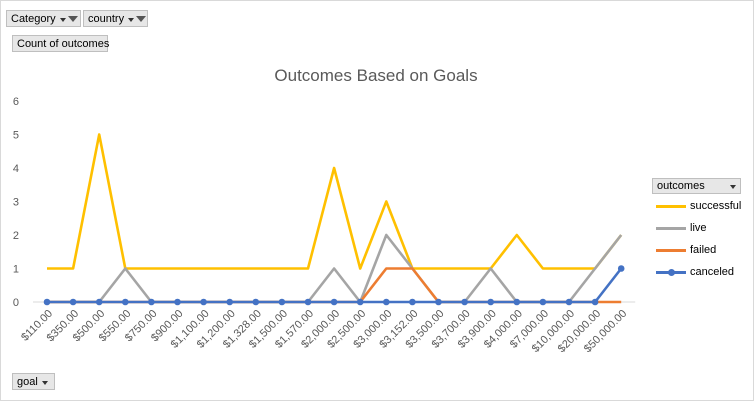  What do you see at coordinates (106, 18) in the screenshot?
I see `country-filter-label: country` at bounding box center [106, 18].